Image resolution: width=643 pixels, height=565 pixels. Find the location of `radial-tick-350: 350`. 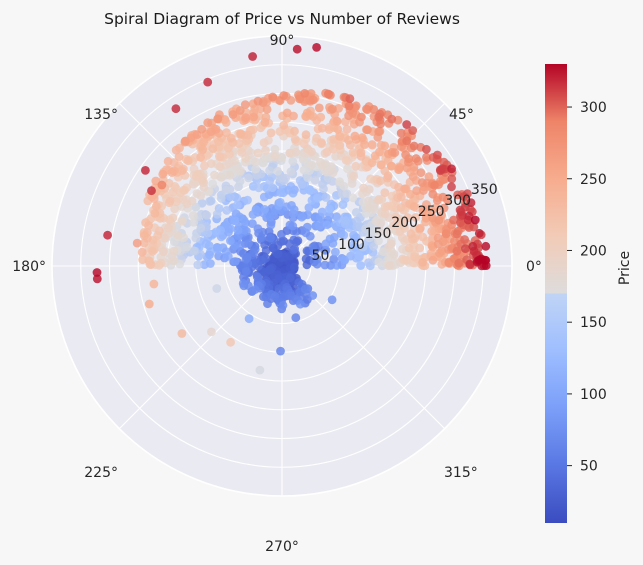

radial-tick-350: 350 is located at coordinates (484, 190).